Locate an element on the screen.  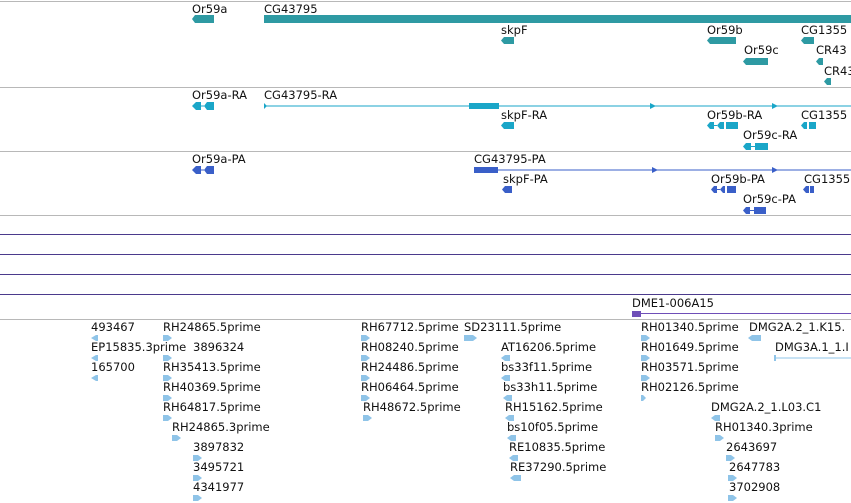
est-label: DMG3A.1_1.I is located at coordinates (812, 347).